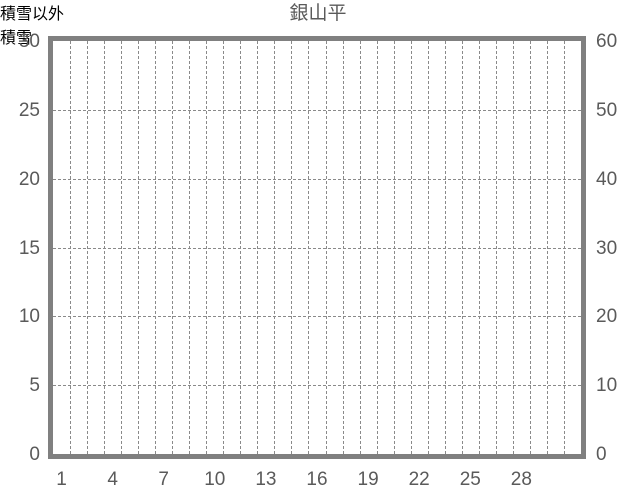 The width and height of the screenshot is (636, 501). I want to click on y-axis-tick-label-right: 0, so click(601, 454).